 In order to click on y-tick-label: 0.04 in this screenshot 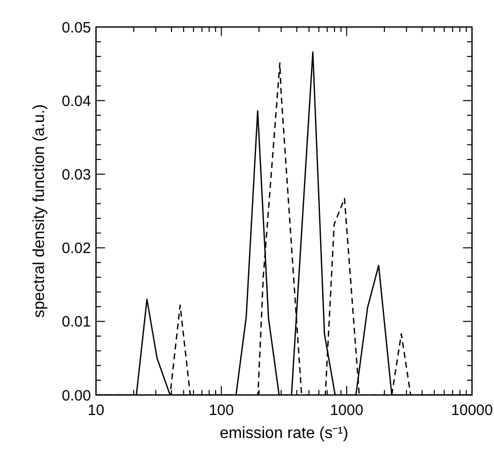, I will do `click(76, 101)`.